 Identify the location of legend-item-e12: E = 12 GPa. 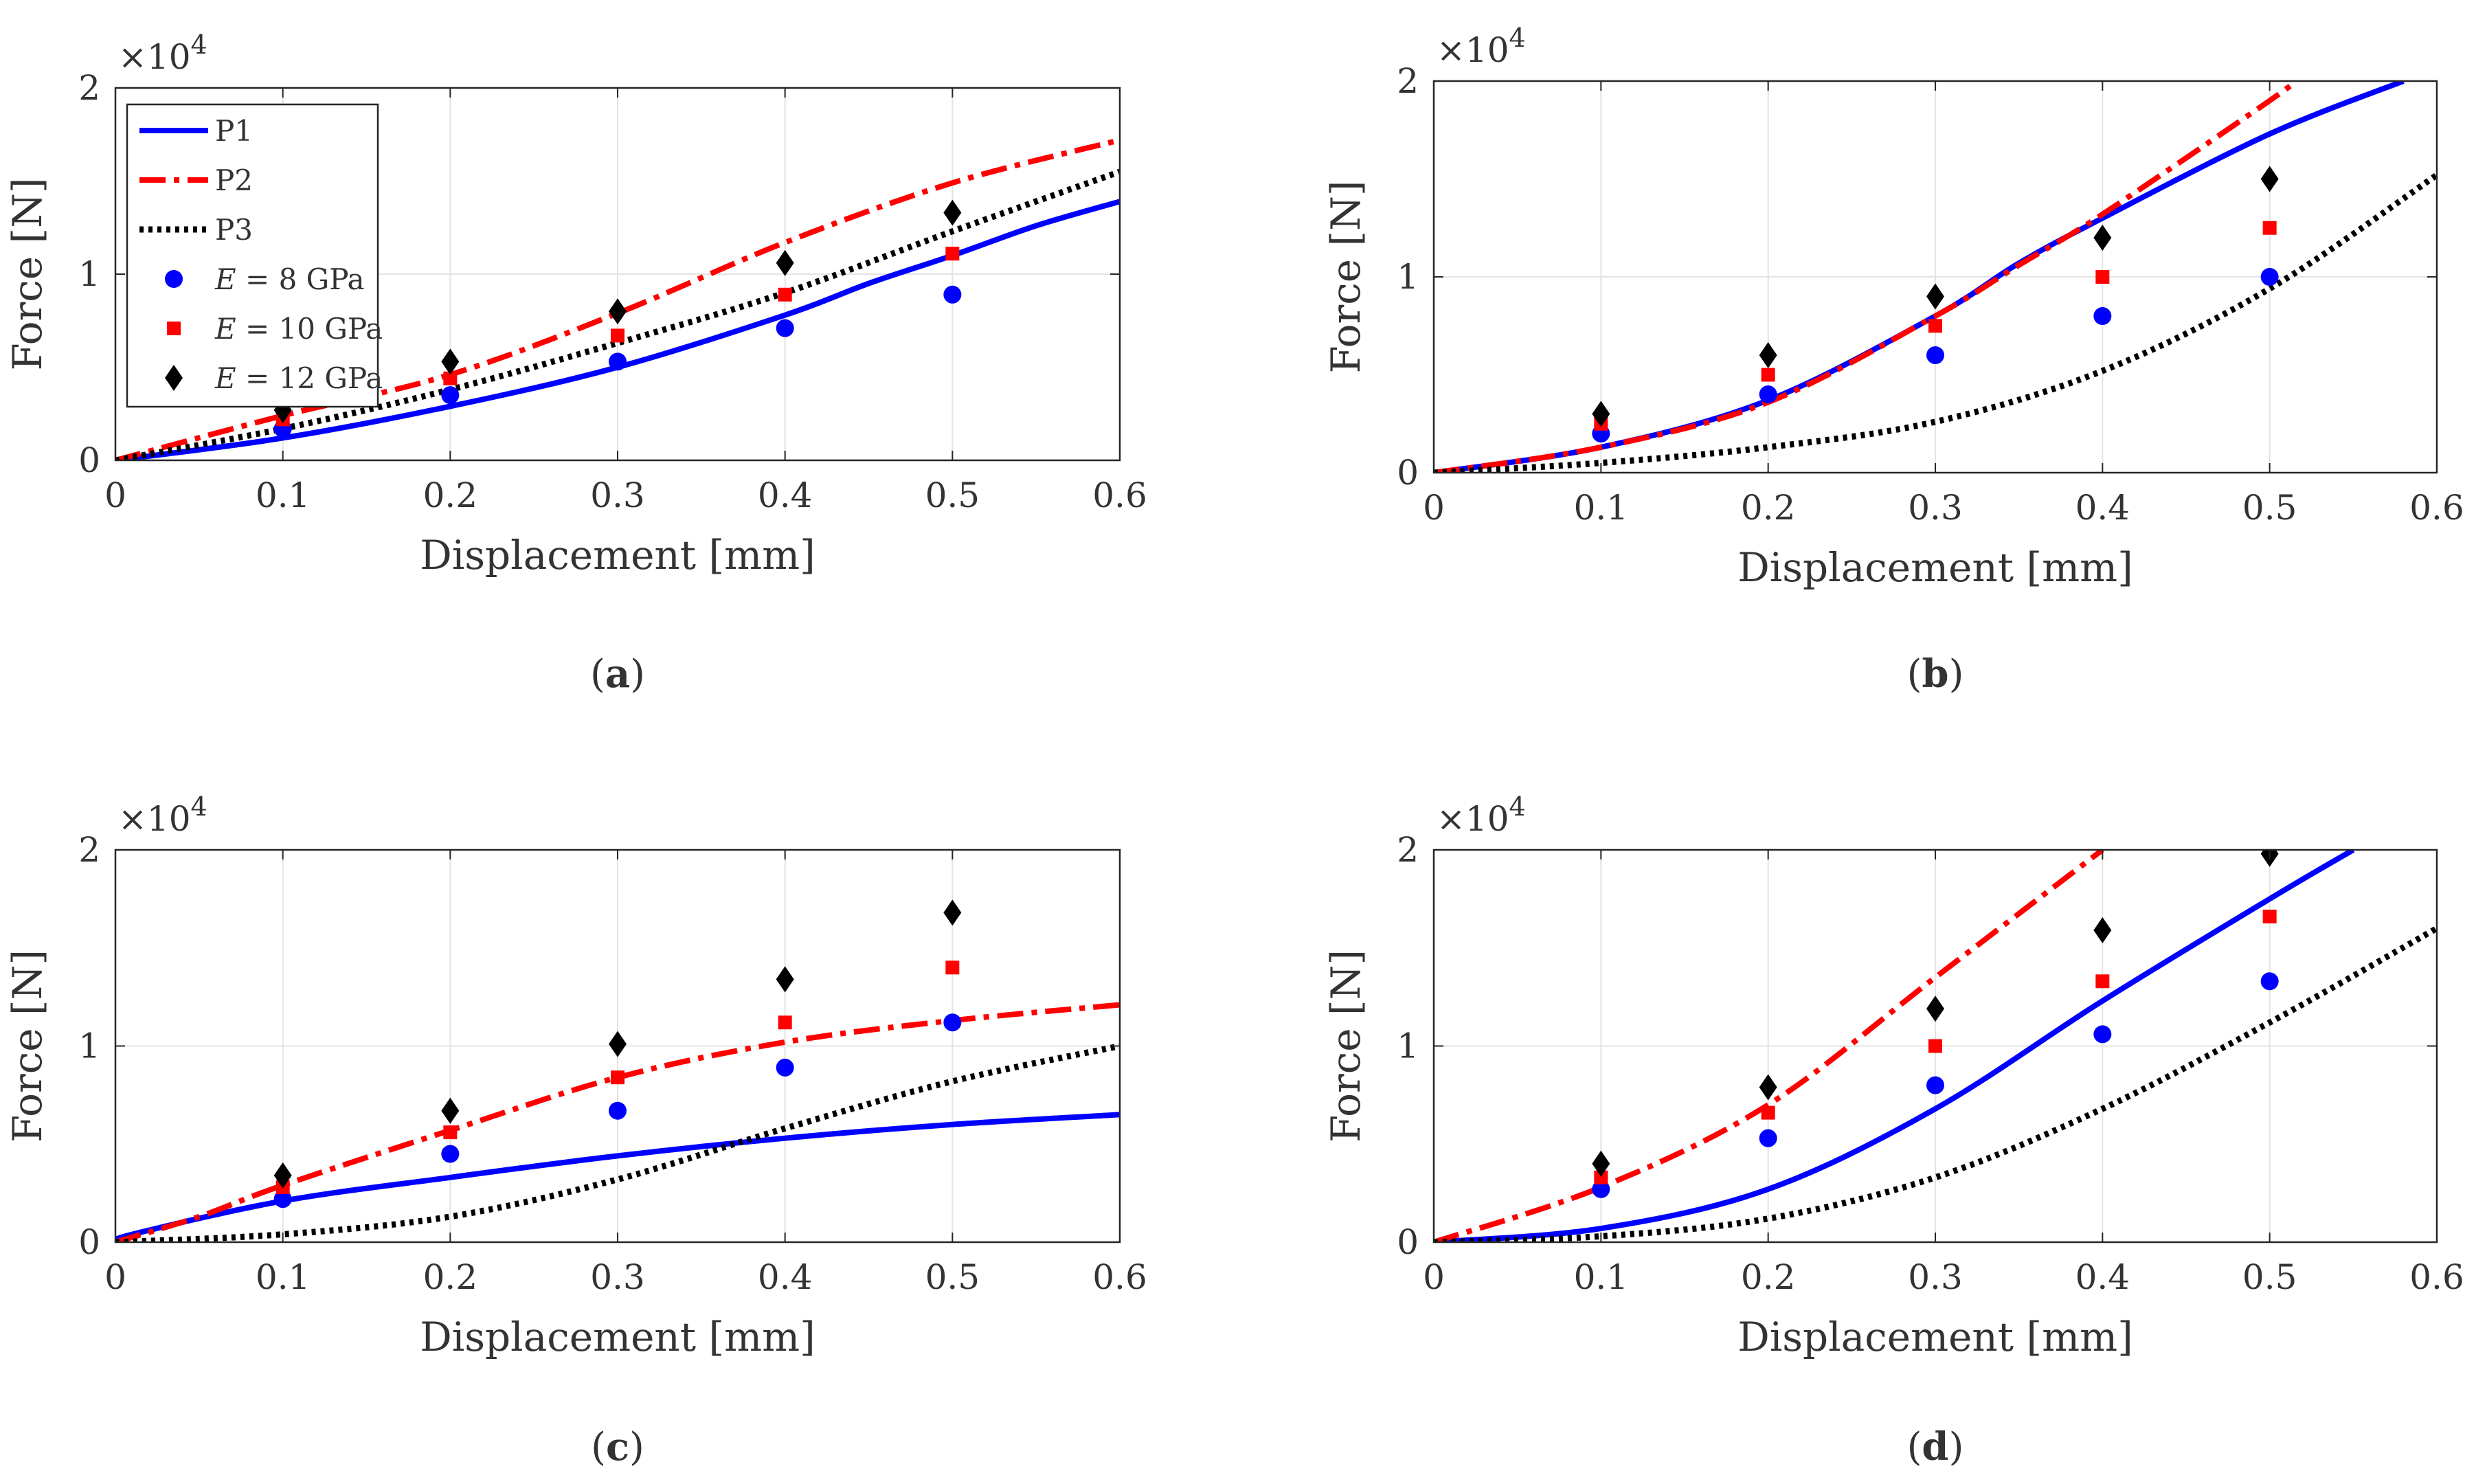
(274, 378).